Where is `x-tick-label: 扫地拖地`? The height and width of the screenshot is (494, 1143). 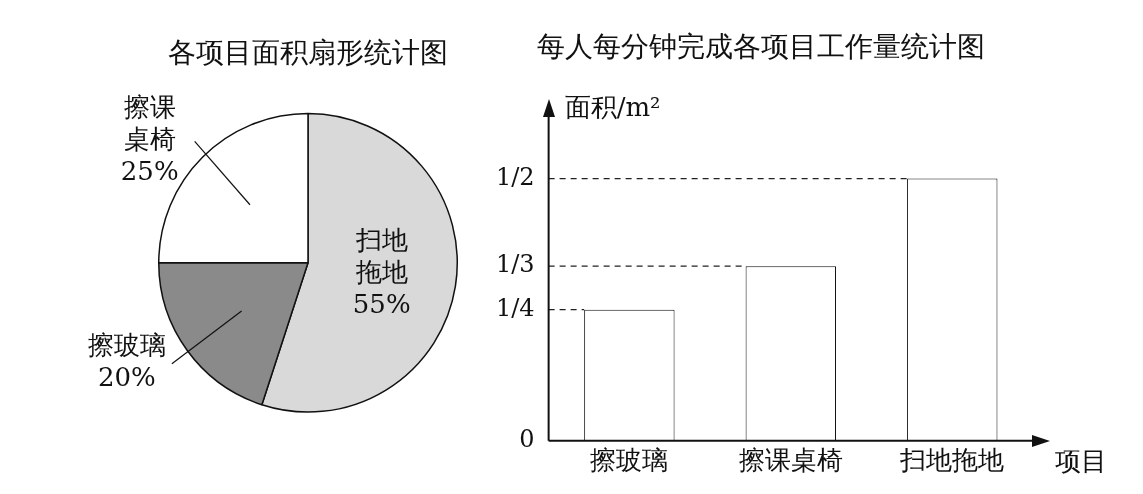
x-tick-label: 扫地拖地 is located at coordinates (952, 460).